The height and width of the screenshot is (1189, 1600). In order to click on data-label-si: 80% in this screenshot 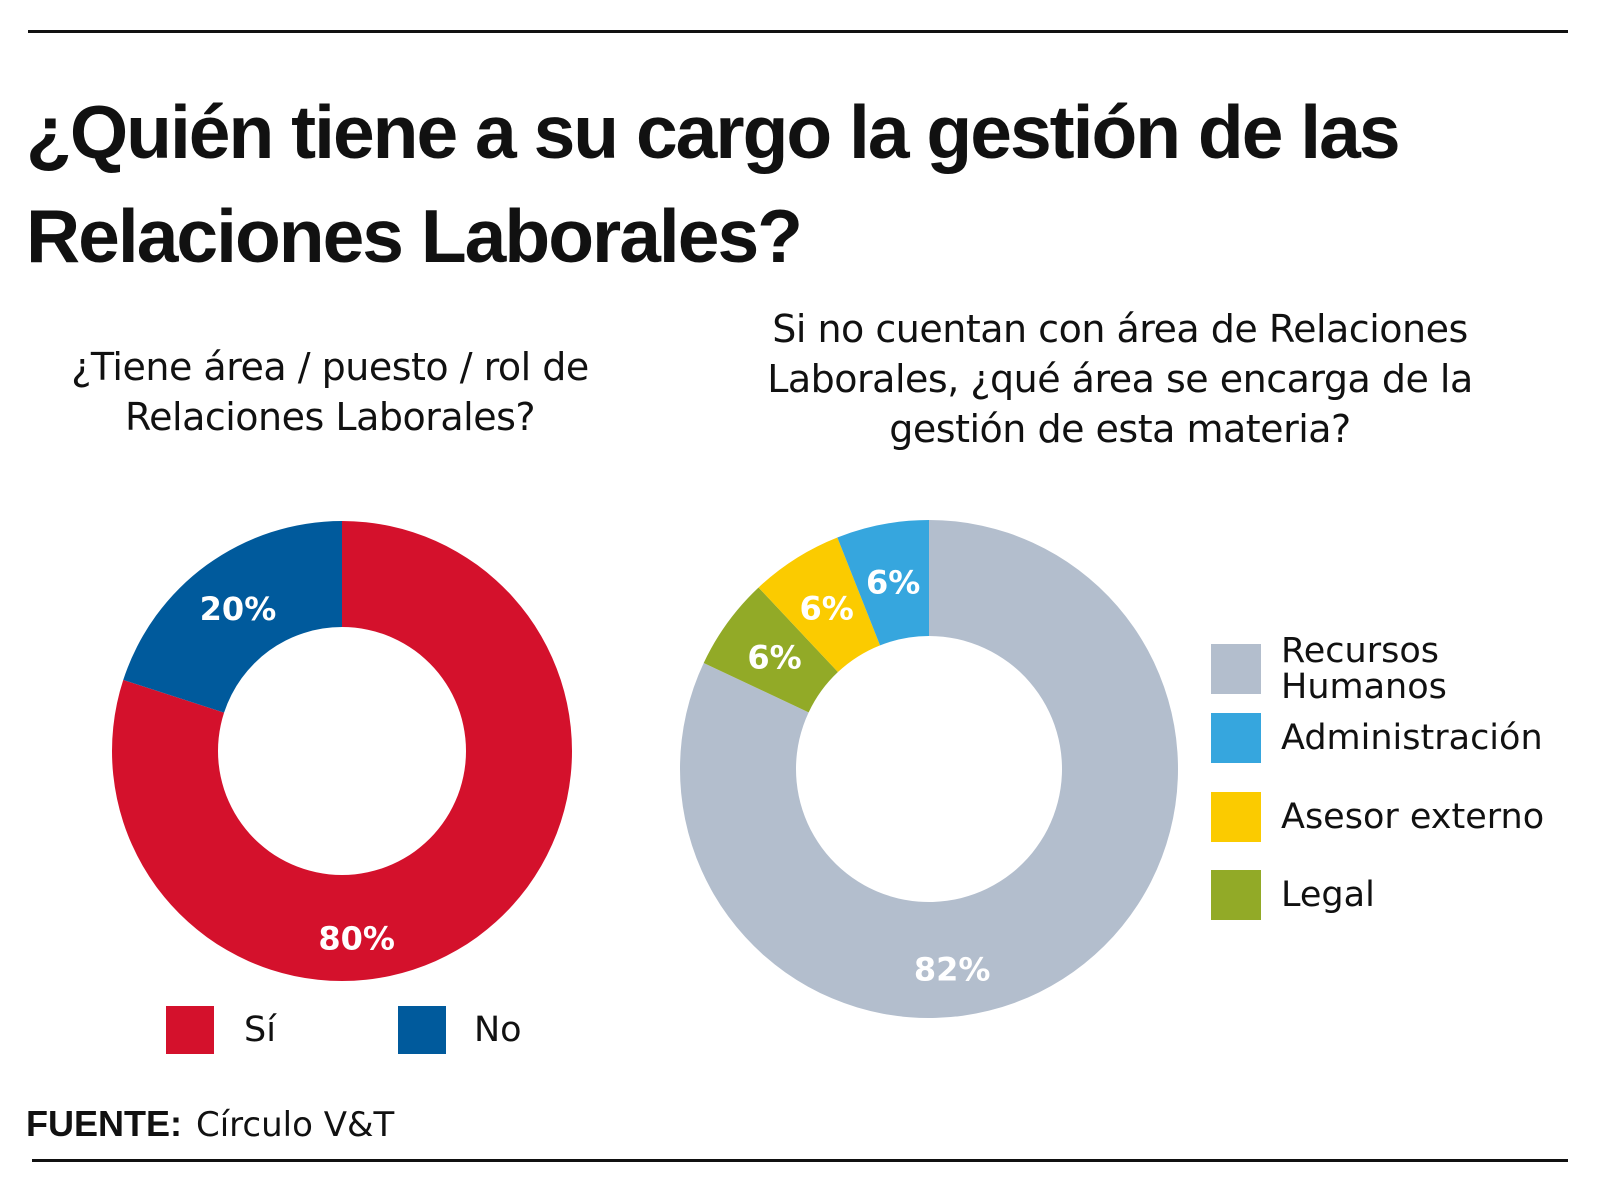, I will do `click(356, 938)`.